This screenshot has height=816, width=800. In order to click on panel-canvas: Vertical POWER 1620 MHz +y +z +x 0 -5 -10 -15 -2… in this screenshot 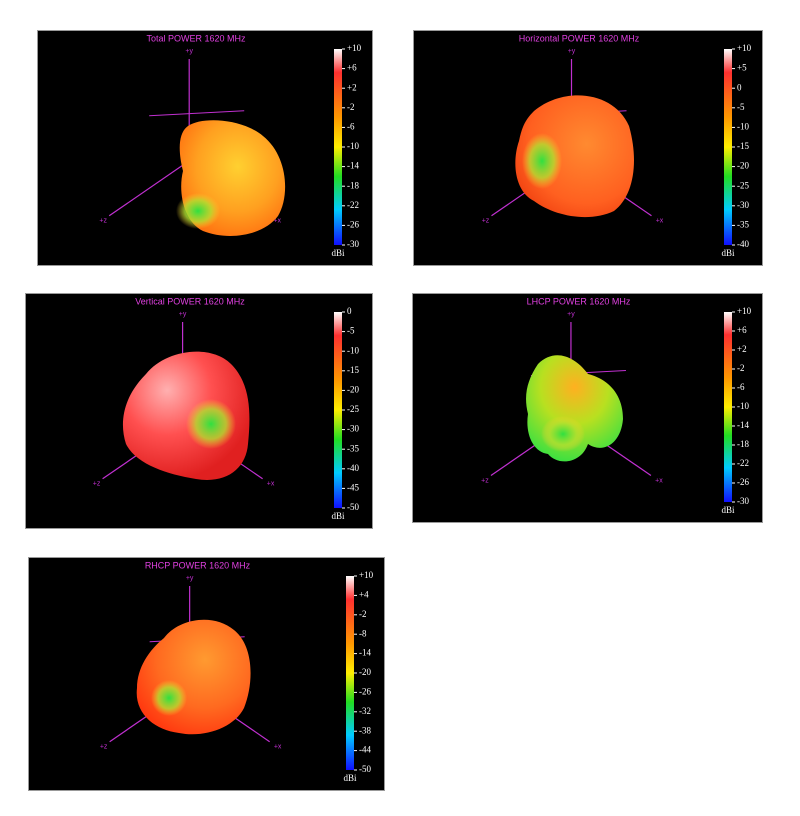, I will do `click(226, 408)`.